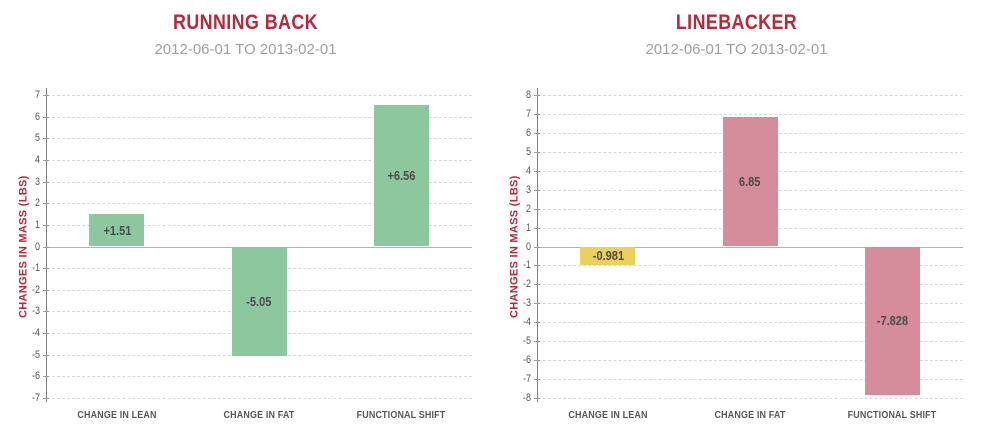 The width and height of the screenshot is (982, 444). What do you see at coordinates (528, 208) in the screenshot?
I see `y-tick-label: 2` at bounding box center [528, 208].